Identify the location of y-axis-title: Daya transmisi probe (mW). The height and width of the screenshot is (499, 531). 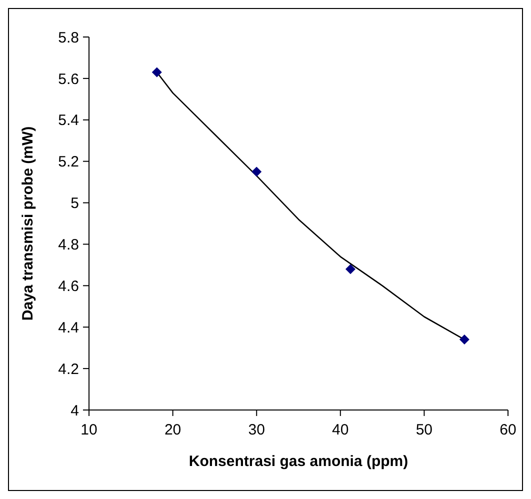
(27, 223).